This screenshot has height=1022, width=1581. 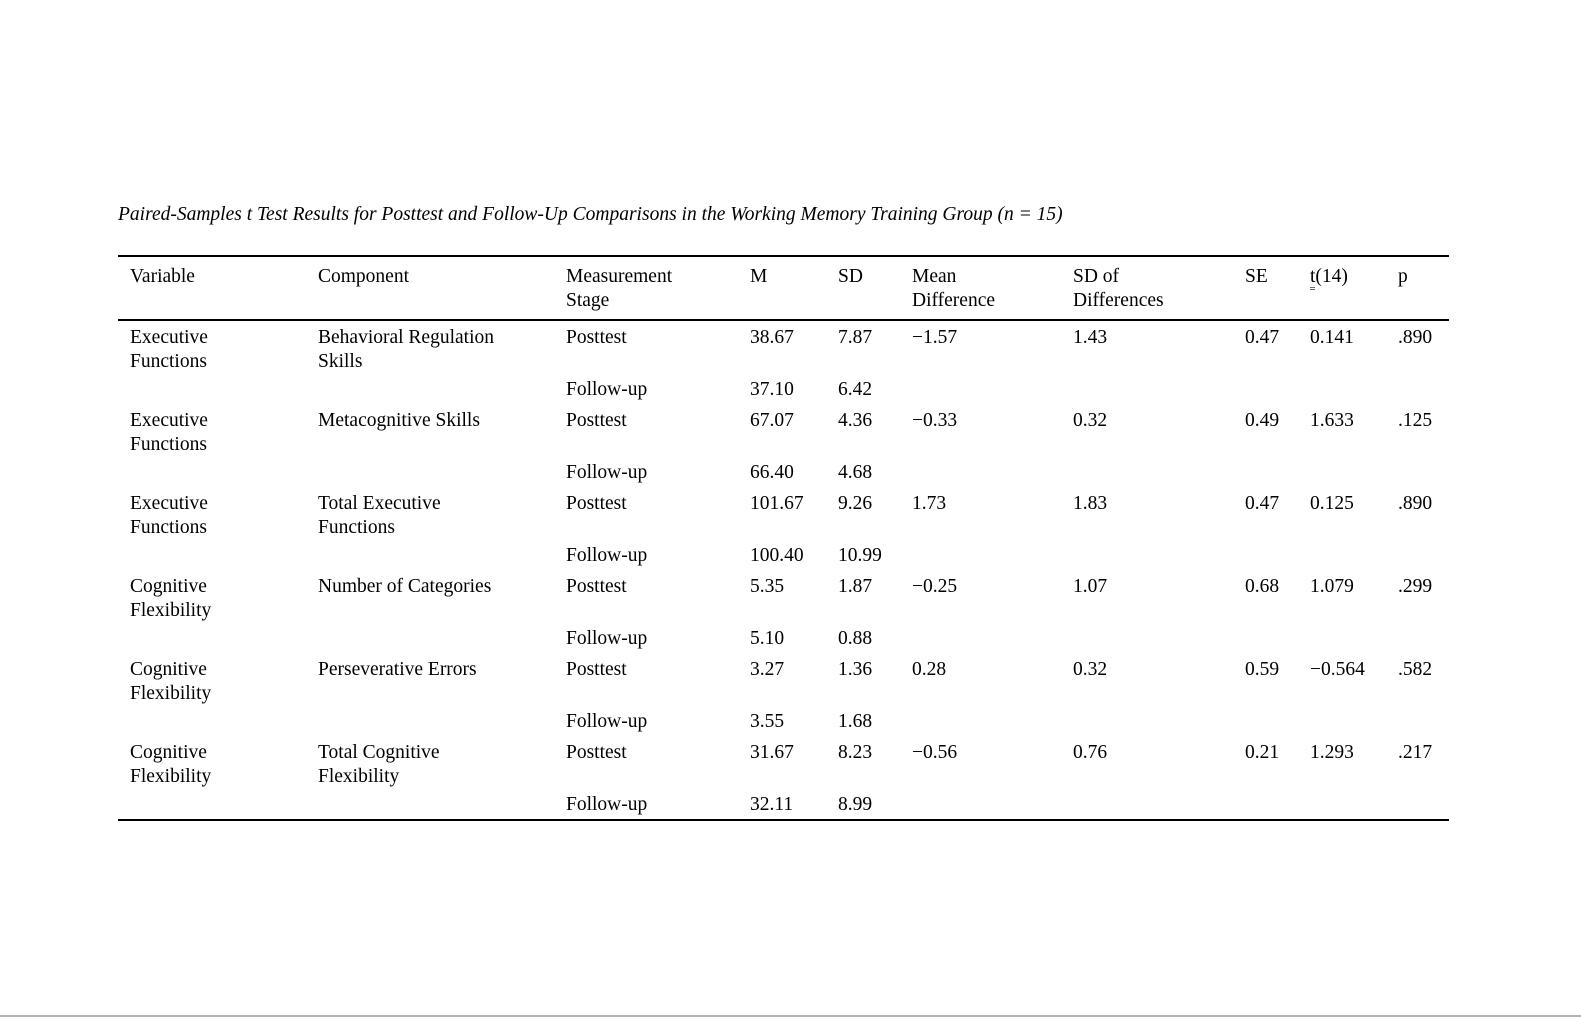 I want to click on t-value-cell: 1.079, so click(x=1332, y=586).